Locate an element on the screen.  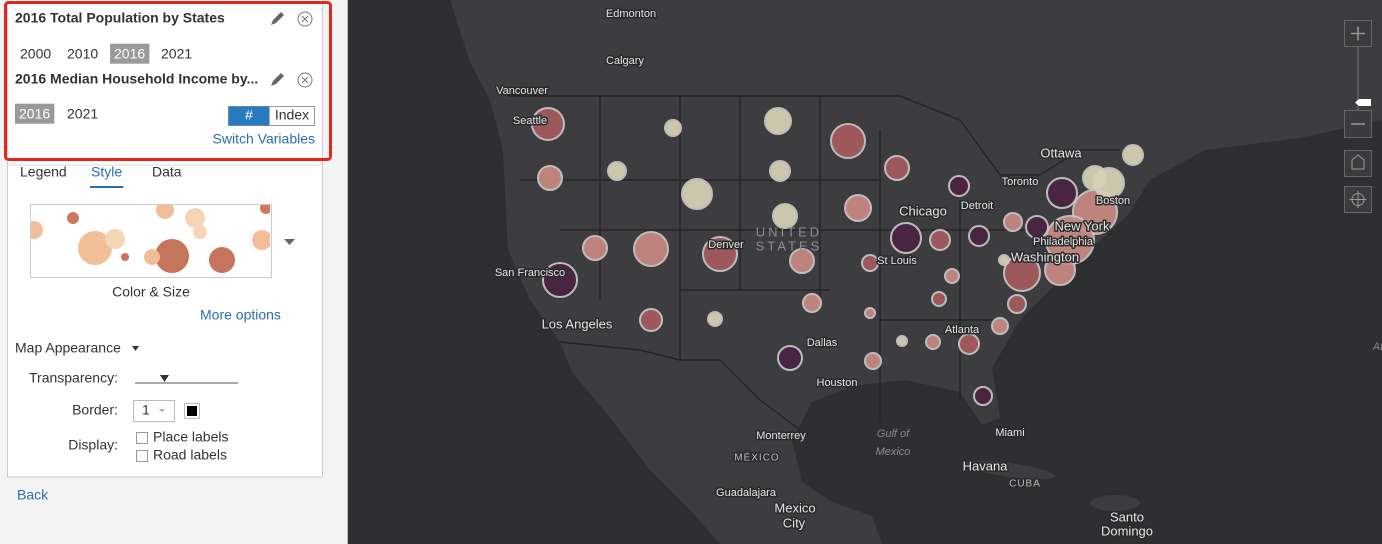
tab: Legend is located at coordinates (43, 172).